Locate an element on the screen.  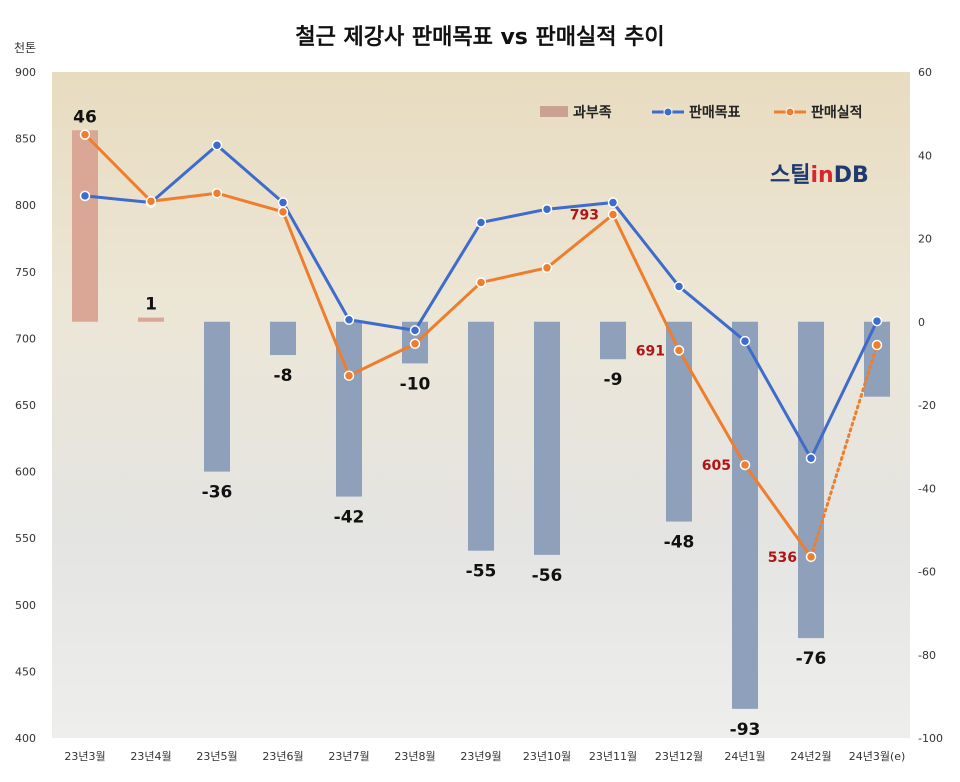
x-tick-label: 23년9월 is located at coordinates (480, 756).